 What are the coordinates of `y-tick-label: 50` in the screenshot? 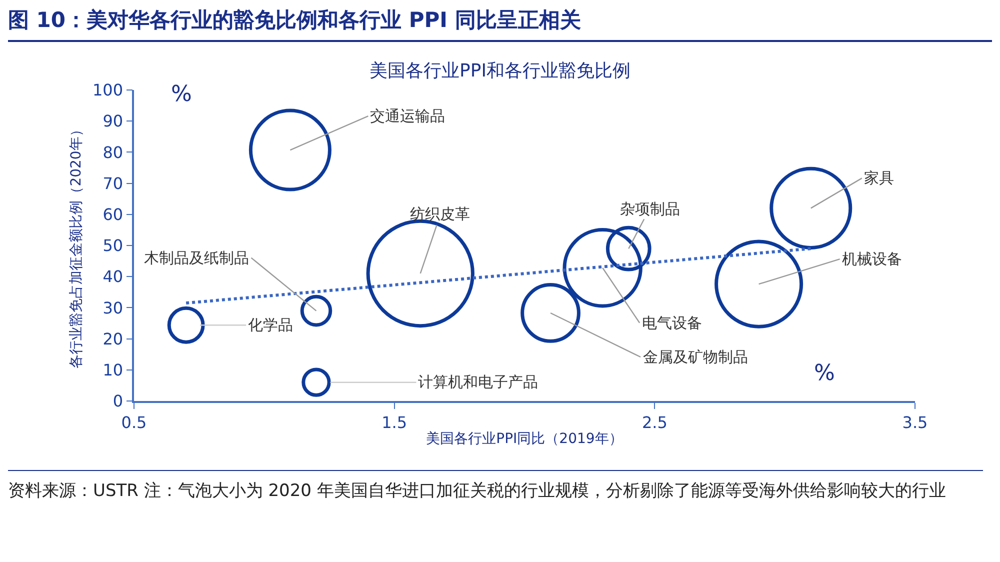 It's located at (113, 246).